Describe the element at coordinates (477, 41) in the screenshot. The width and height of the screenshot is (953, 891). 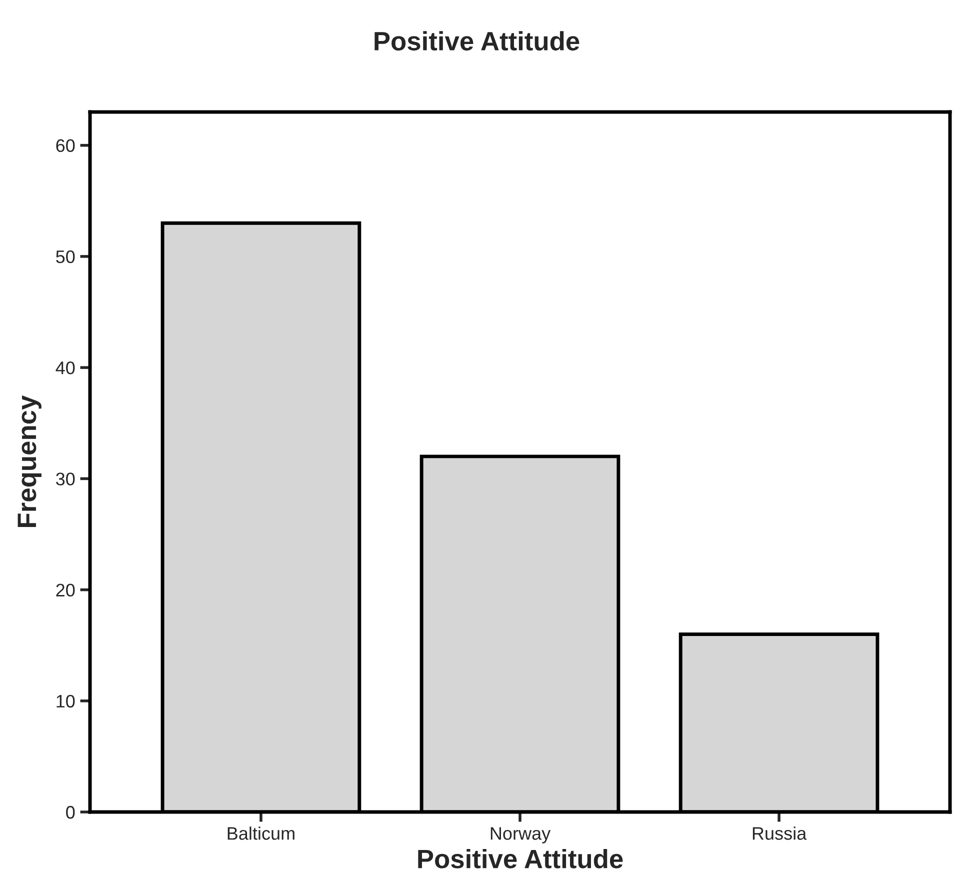
I see `chart-title: Positive Attitude` at that location.